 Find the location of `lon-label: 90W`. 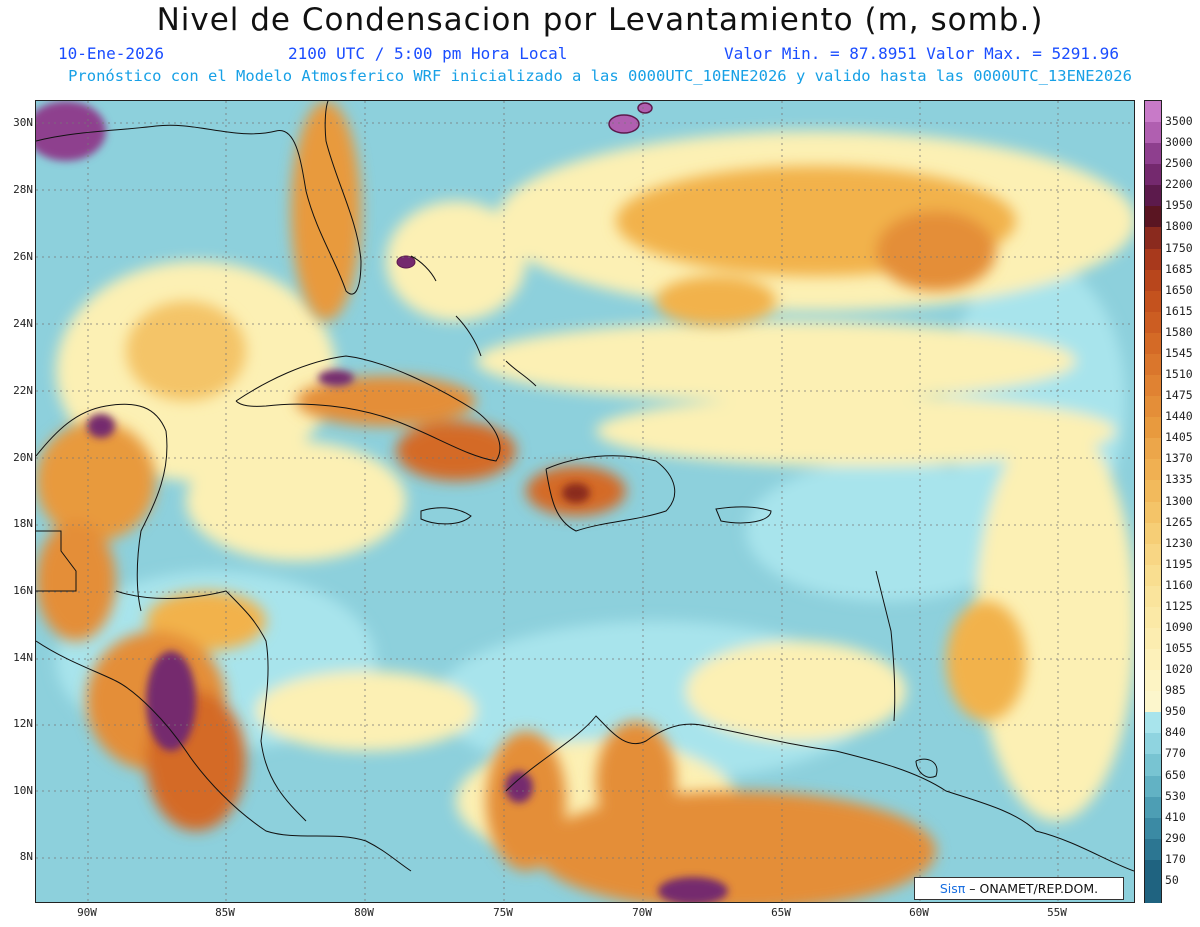

lon-label: 90W is located at coordinates (87, 912).